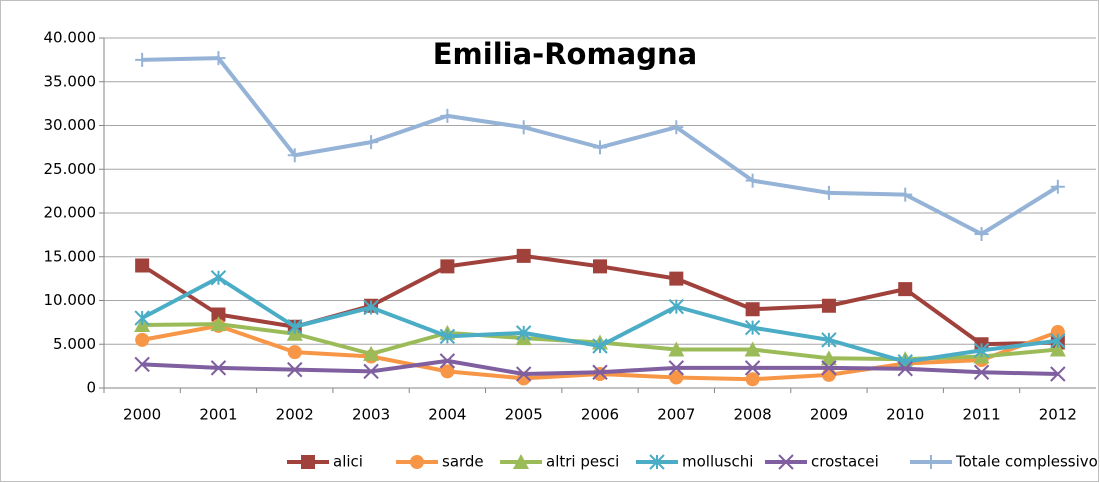 This screenshot has height=483, width=1100. I want to click on y-tick-label: 0, so click(91, 388).